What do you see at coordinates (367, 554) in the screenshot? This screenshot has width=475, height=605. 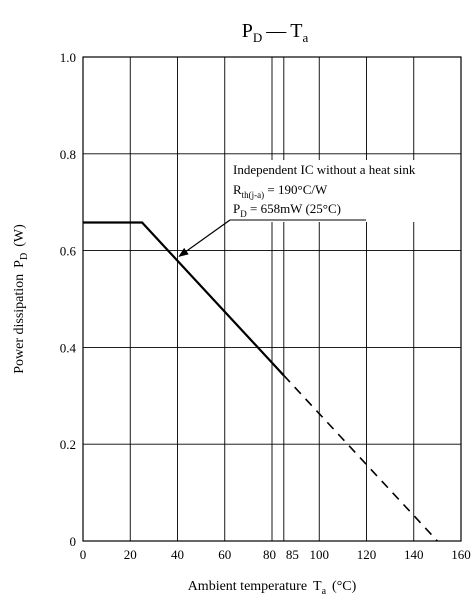 I see `x-tick-label-120: 120` at bounding box center [367, 554].